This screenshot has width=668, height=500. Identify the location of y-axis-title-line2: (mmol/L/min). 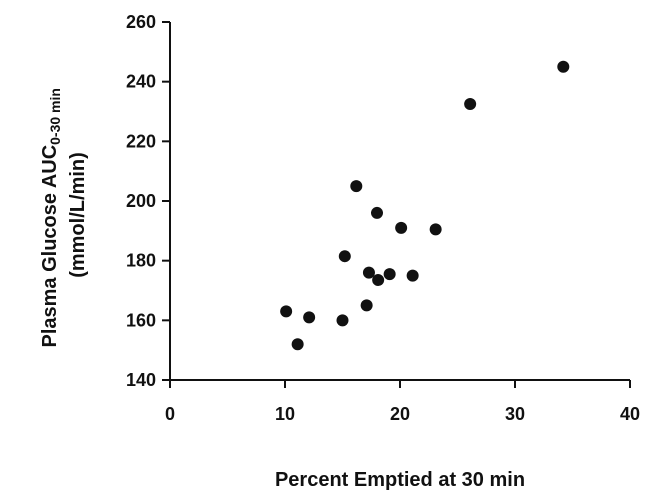
(78, 215).